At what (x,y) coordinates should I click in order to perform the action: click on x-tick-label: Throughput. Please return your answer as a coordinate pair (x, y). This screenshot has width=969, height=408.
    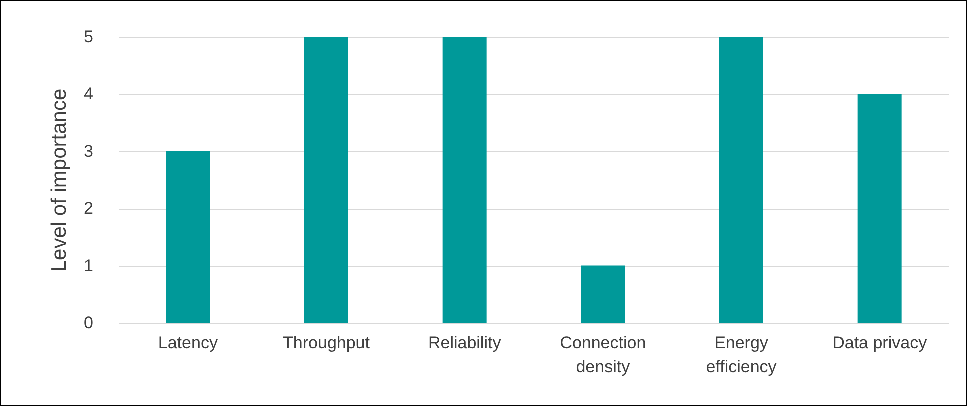
    Looking at the image, I should click on (326, 343).